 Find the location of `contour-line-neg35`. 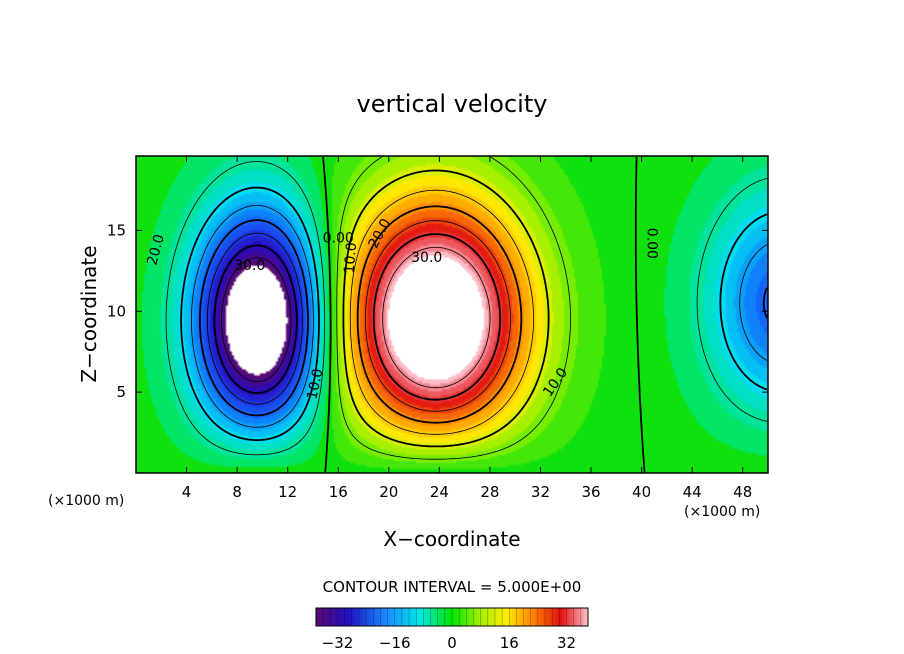

contour-line-neg35 is located at coordinates (256, 320).